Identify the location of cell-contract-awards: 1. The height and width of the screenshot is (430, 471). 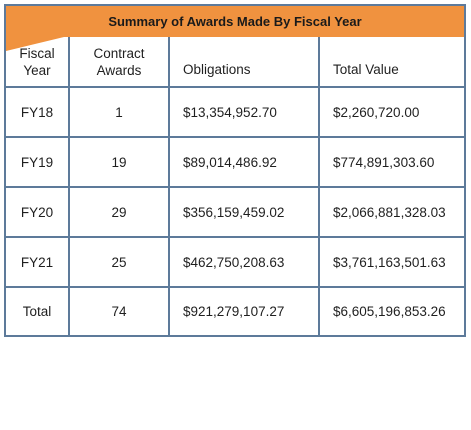
(119, 112).